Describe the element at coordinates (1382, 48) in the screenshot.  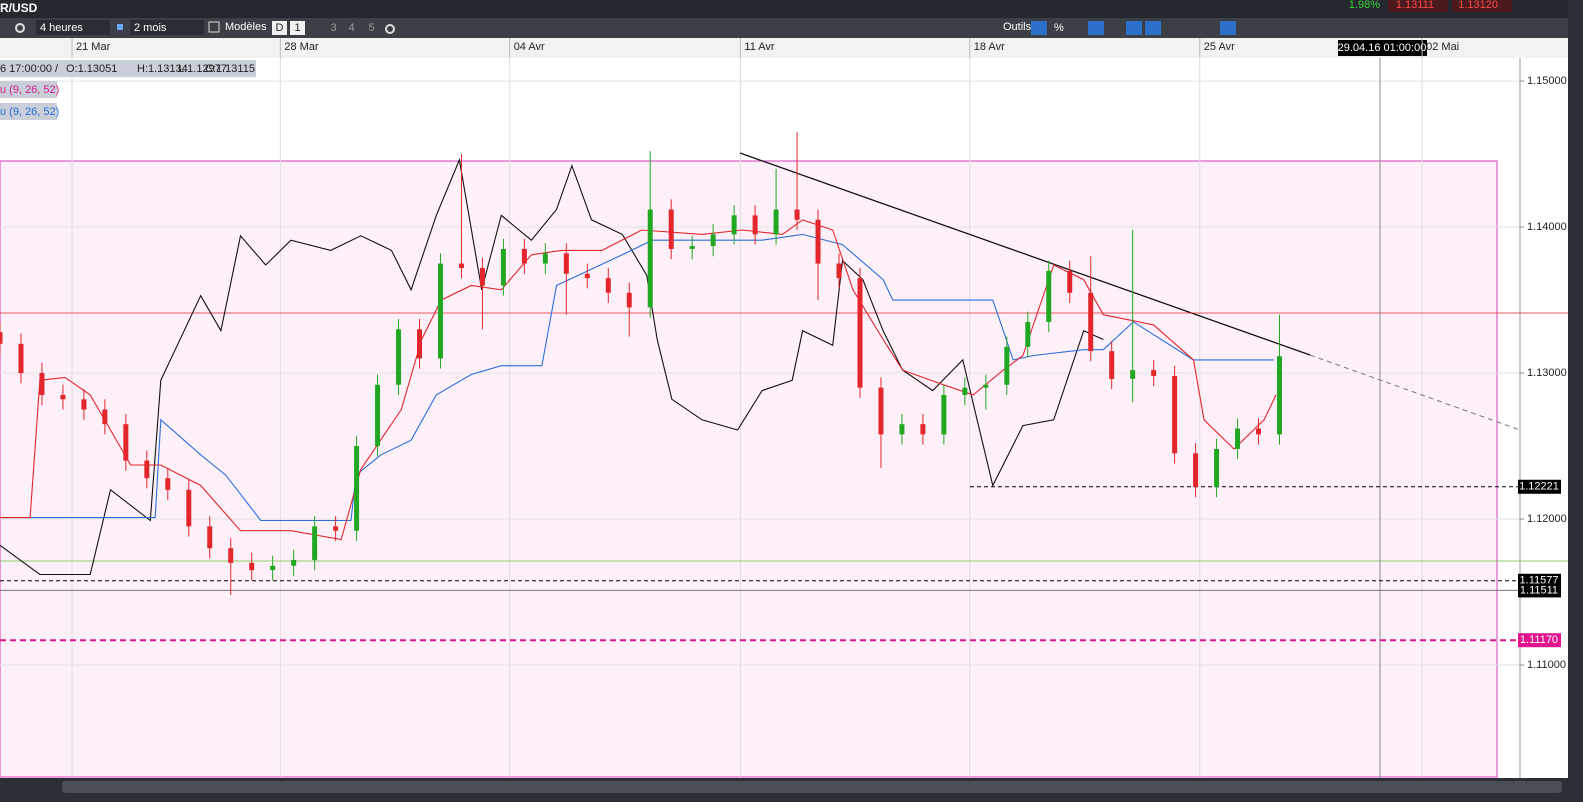
I see `crosshair-box` at that location.